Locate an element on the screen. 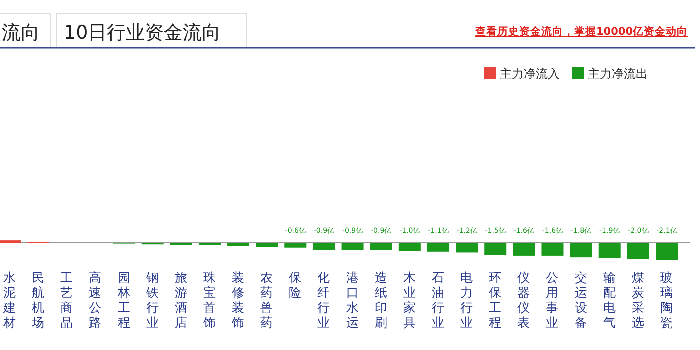 This screenshot has width=700, height=350. text: 流向 is located at coordinates (21, 33).